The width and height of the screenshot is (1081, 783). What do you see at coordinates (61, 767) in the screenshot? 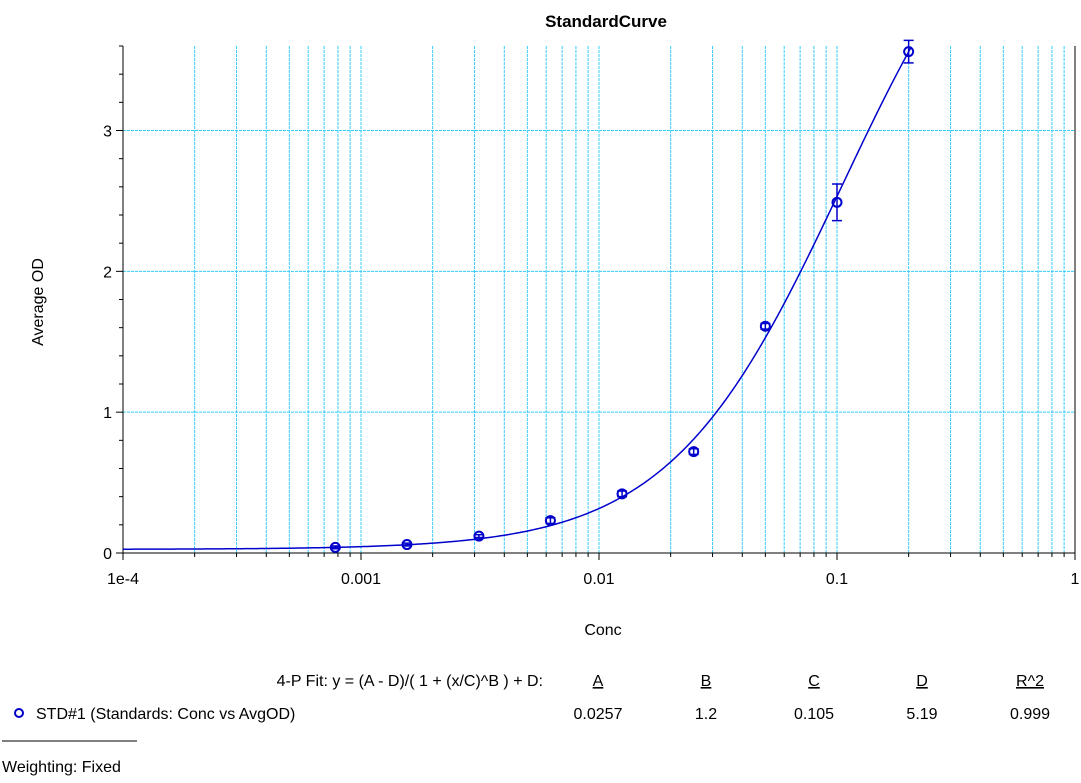
I see `weighting-note: Weighting: Fixed` at bounding box center [61, 767].